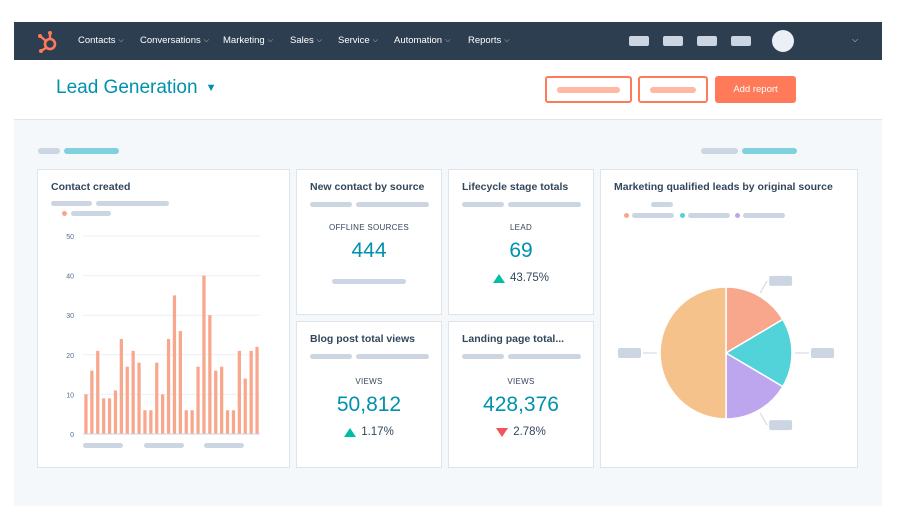  Describe the element at coordinates (70, 237) in the screenshot. I see `y-tick-label: 50` at that location.